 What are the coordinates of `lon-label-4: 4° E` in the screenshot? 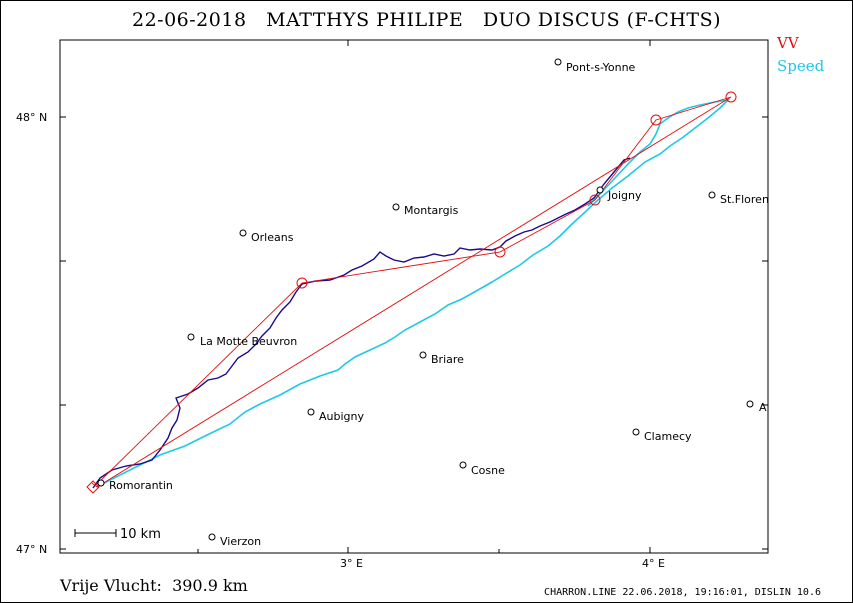 It's located at (653, 563).